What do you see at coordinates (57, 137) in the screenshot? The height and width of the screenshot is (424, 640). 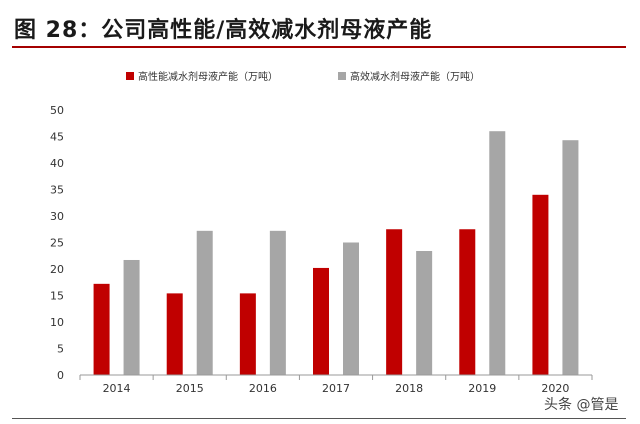 I see `y-tick-label: 45` at bounding box center [57, 137].